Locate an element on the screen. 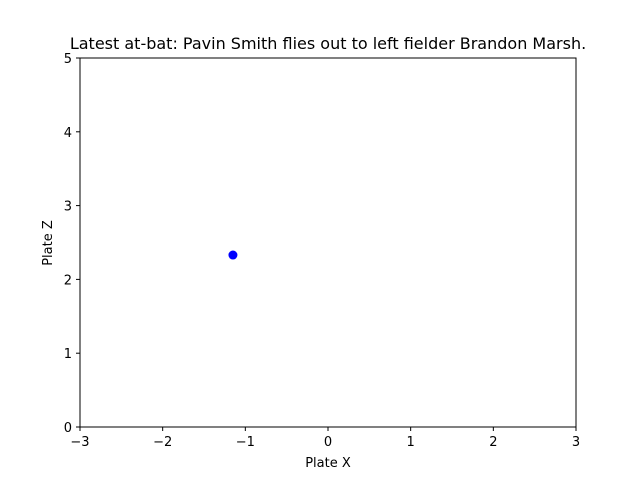 The height and width of the screenshot is (480, 640). pitch-point is located at coordinates (233, 255).